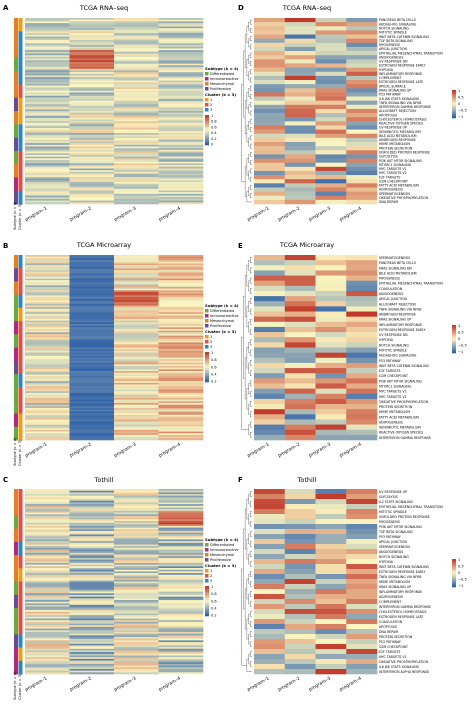 The height and width of the screenshot is (711, 474). Describe the element at coordinates (289, 683) in the screenshot. I see `program-label: program–2` at that location.